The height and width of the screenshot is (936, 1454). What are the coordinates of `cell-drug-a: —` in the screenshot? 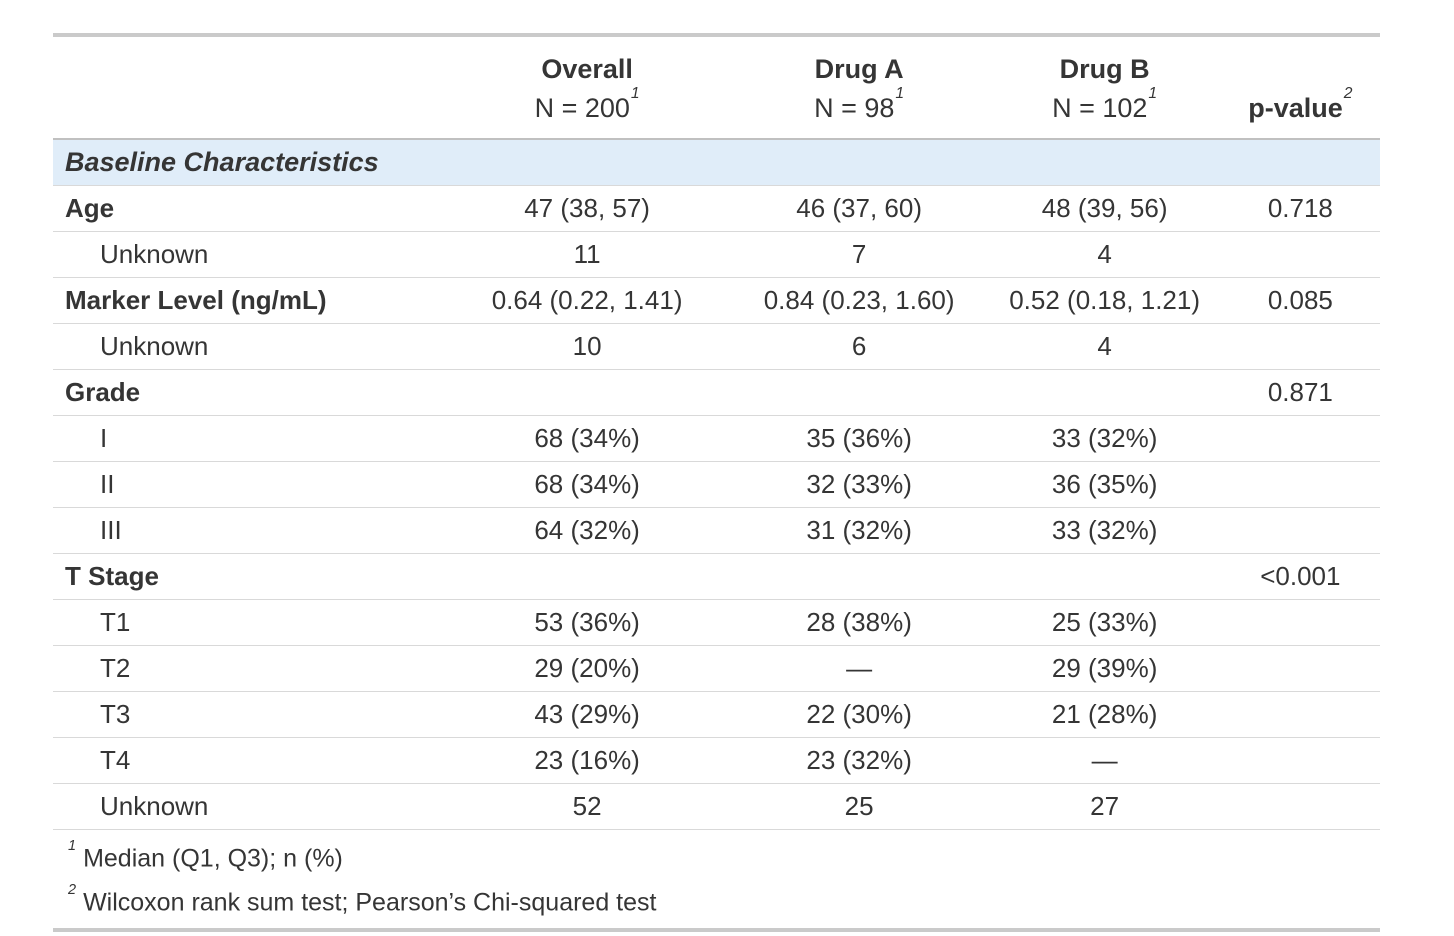 It's located at (859, 668).